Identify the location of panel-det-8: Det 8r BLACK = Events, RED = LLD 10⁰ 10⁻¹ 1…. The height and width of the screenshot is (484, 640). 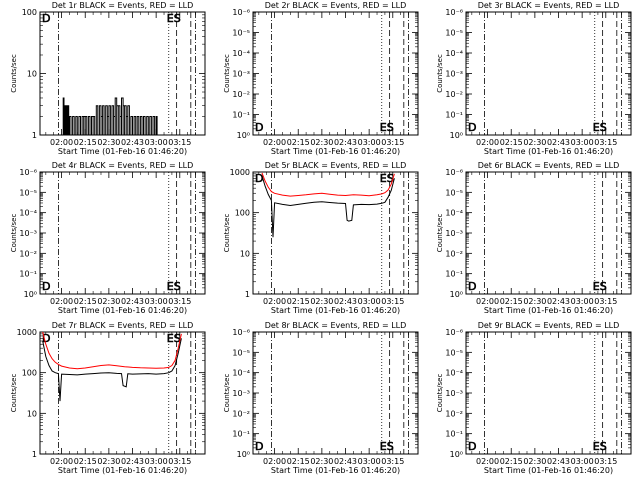
(321, 398).